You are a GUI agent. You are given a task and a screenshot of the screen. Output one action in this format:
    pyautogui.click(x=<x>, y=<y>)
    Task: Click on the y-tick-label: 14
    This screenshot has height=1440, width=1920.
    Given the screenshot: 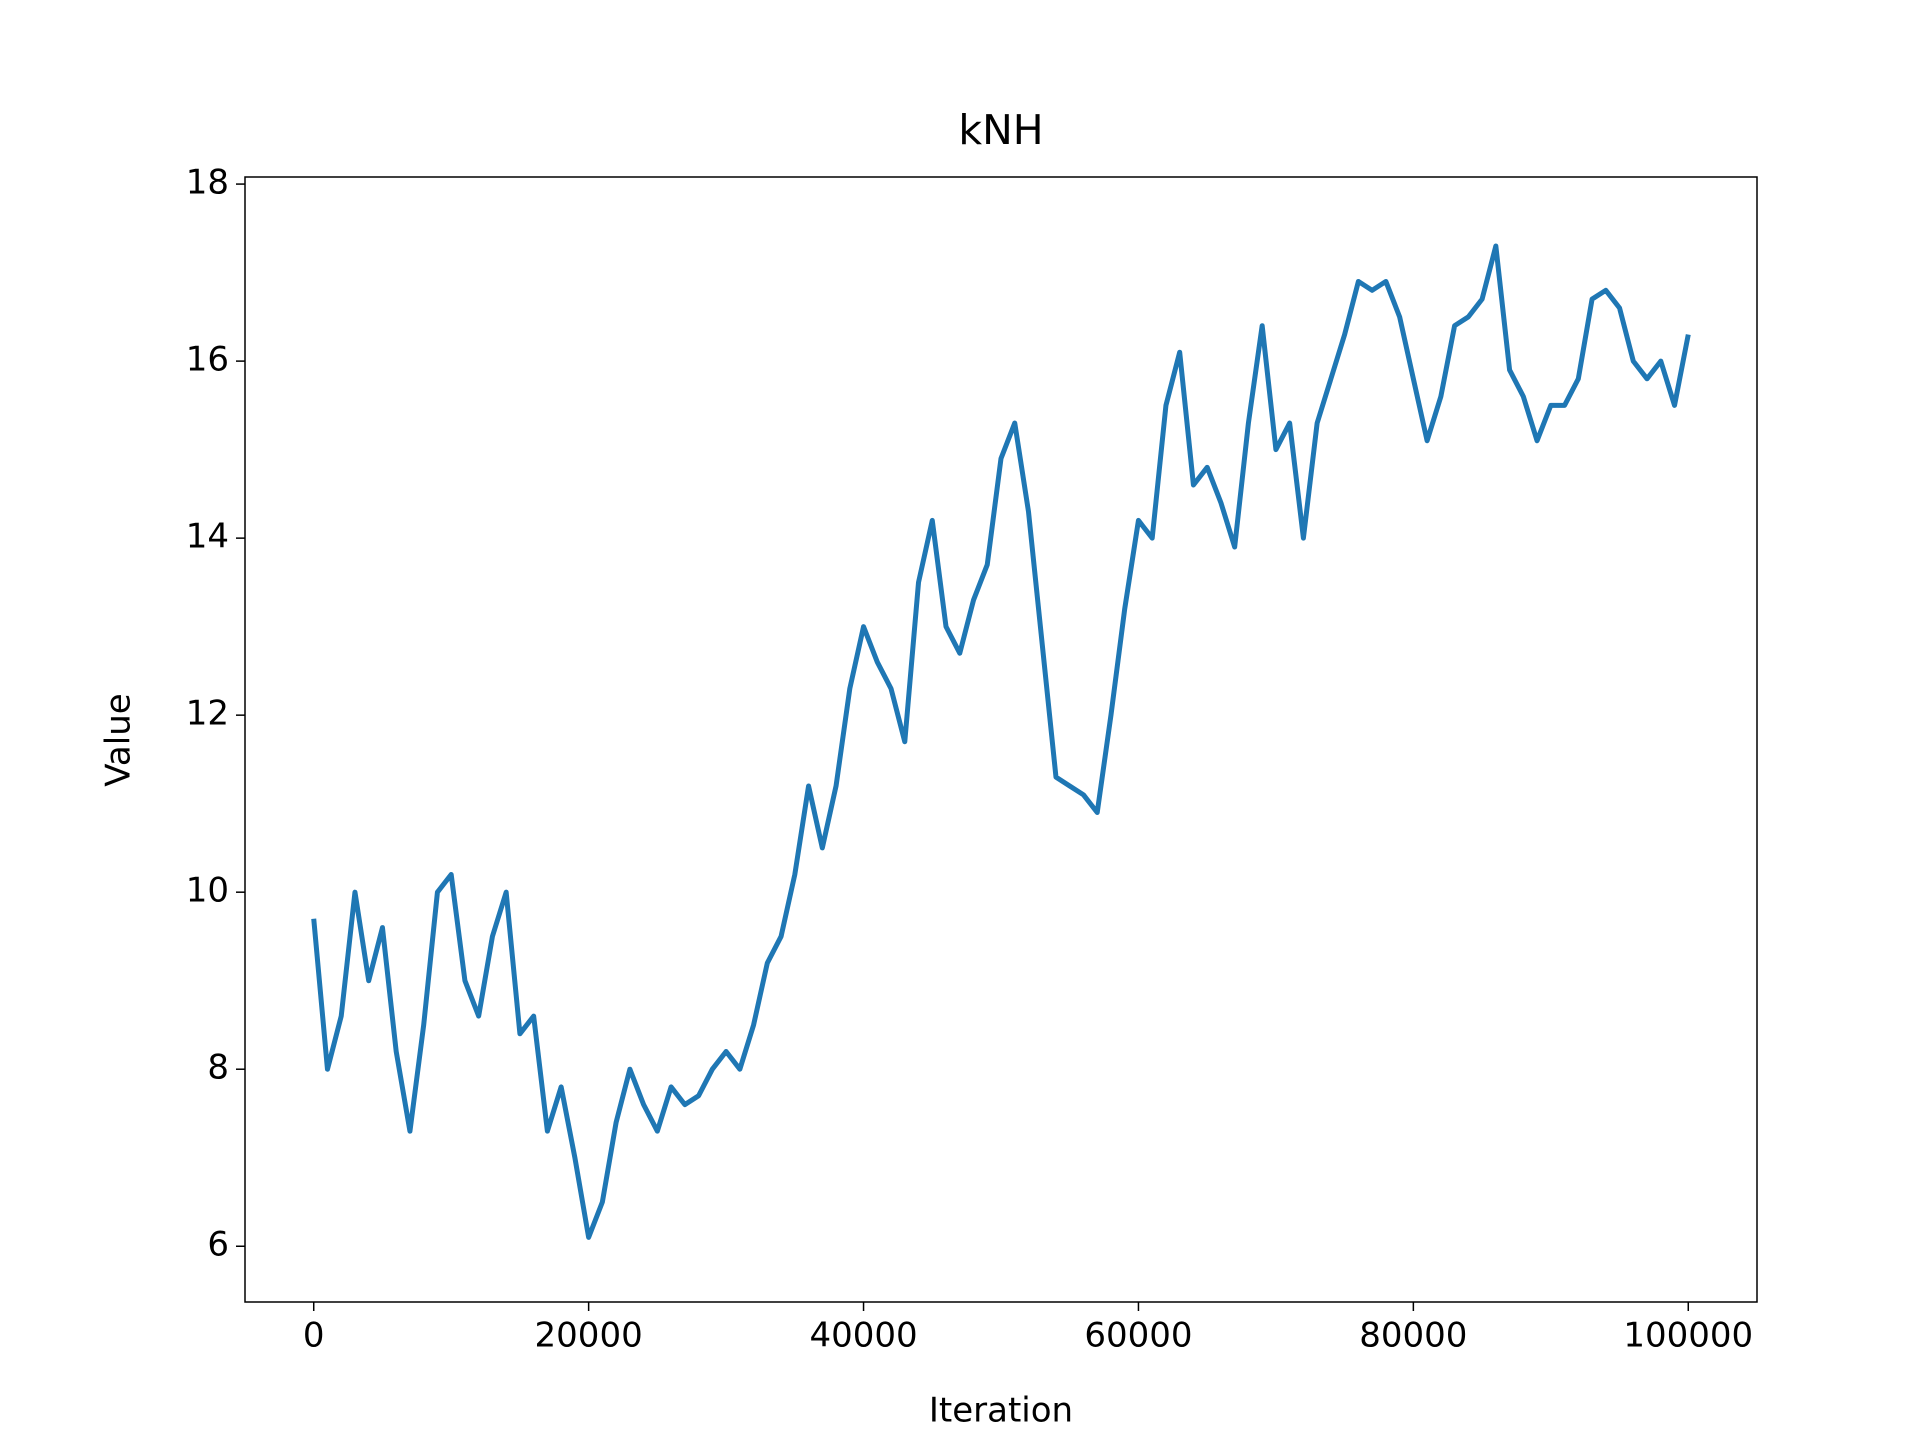 What is the action you would take?
    pyautogui.click(x=207, y=537)
    